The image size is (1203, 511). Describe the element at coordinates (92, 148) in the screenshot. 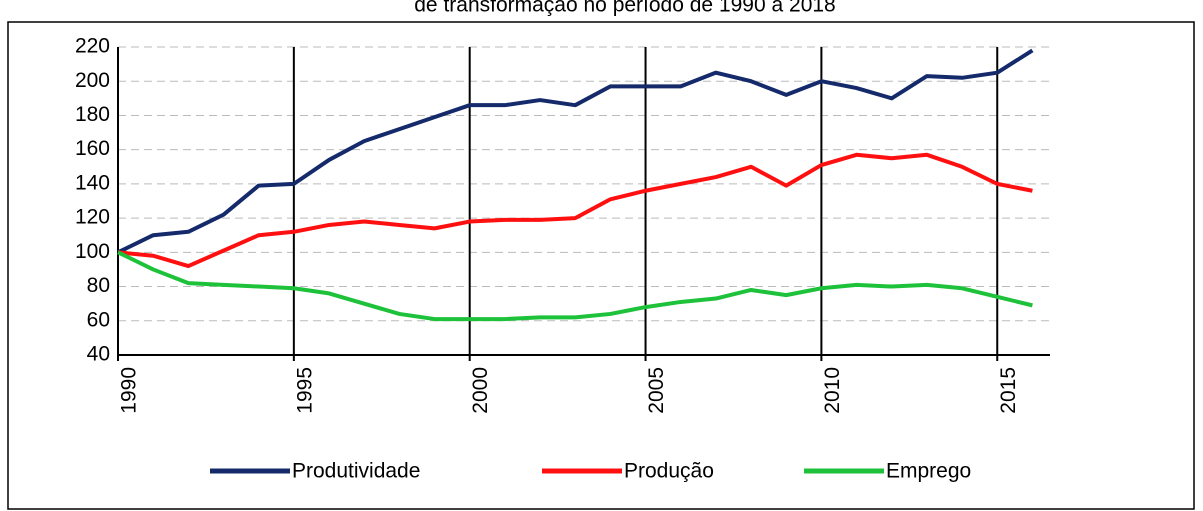

I see `y-tick-label: 160` at that location.